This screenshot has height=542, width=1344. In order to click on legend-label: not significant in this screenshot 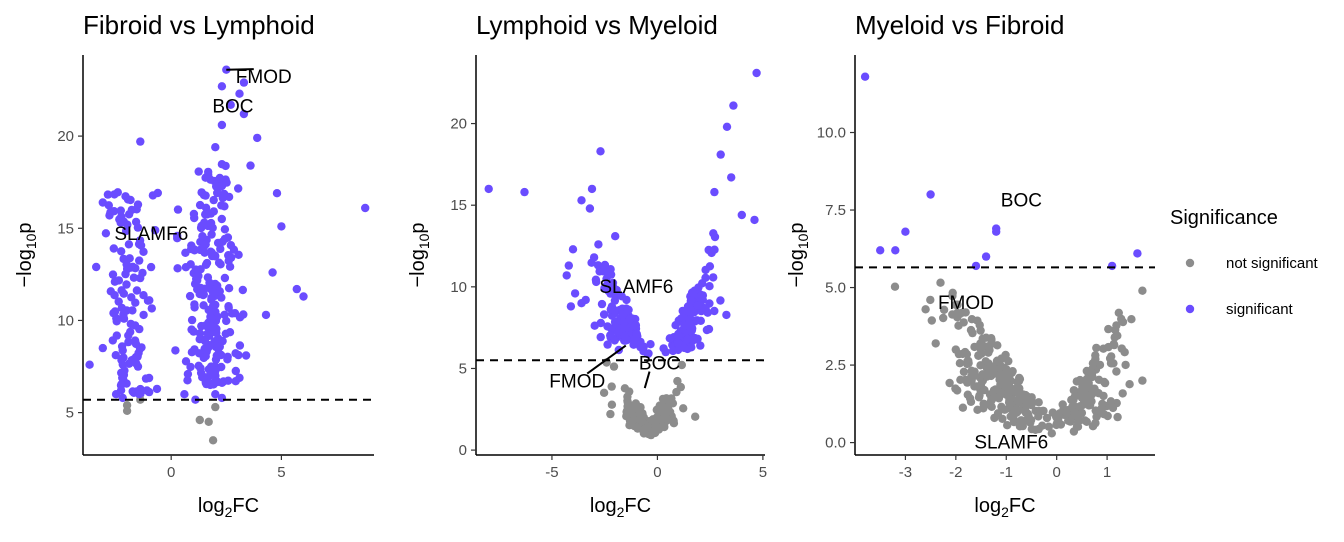, I will do `click(1272, 263)`.